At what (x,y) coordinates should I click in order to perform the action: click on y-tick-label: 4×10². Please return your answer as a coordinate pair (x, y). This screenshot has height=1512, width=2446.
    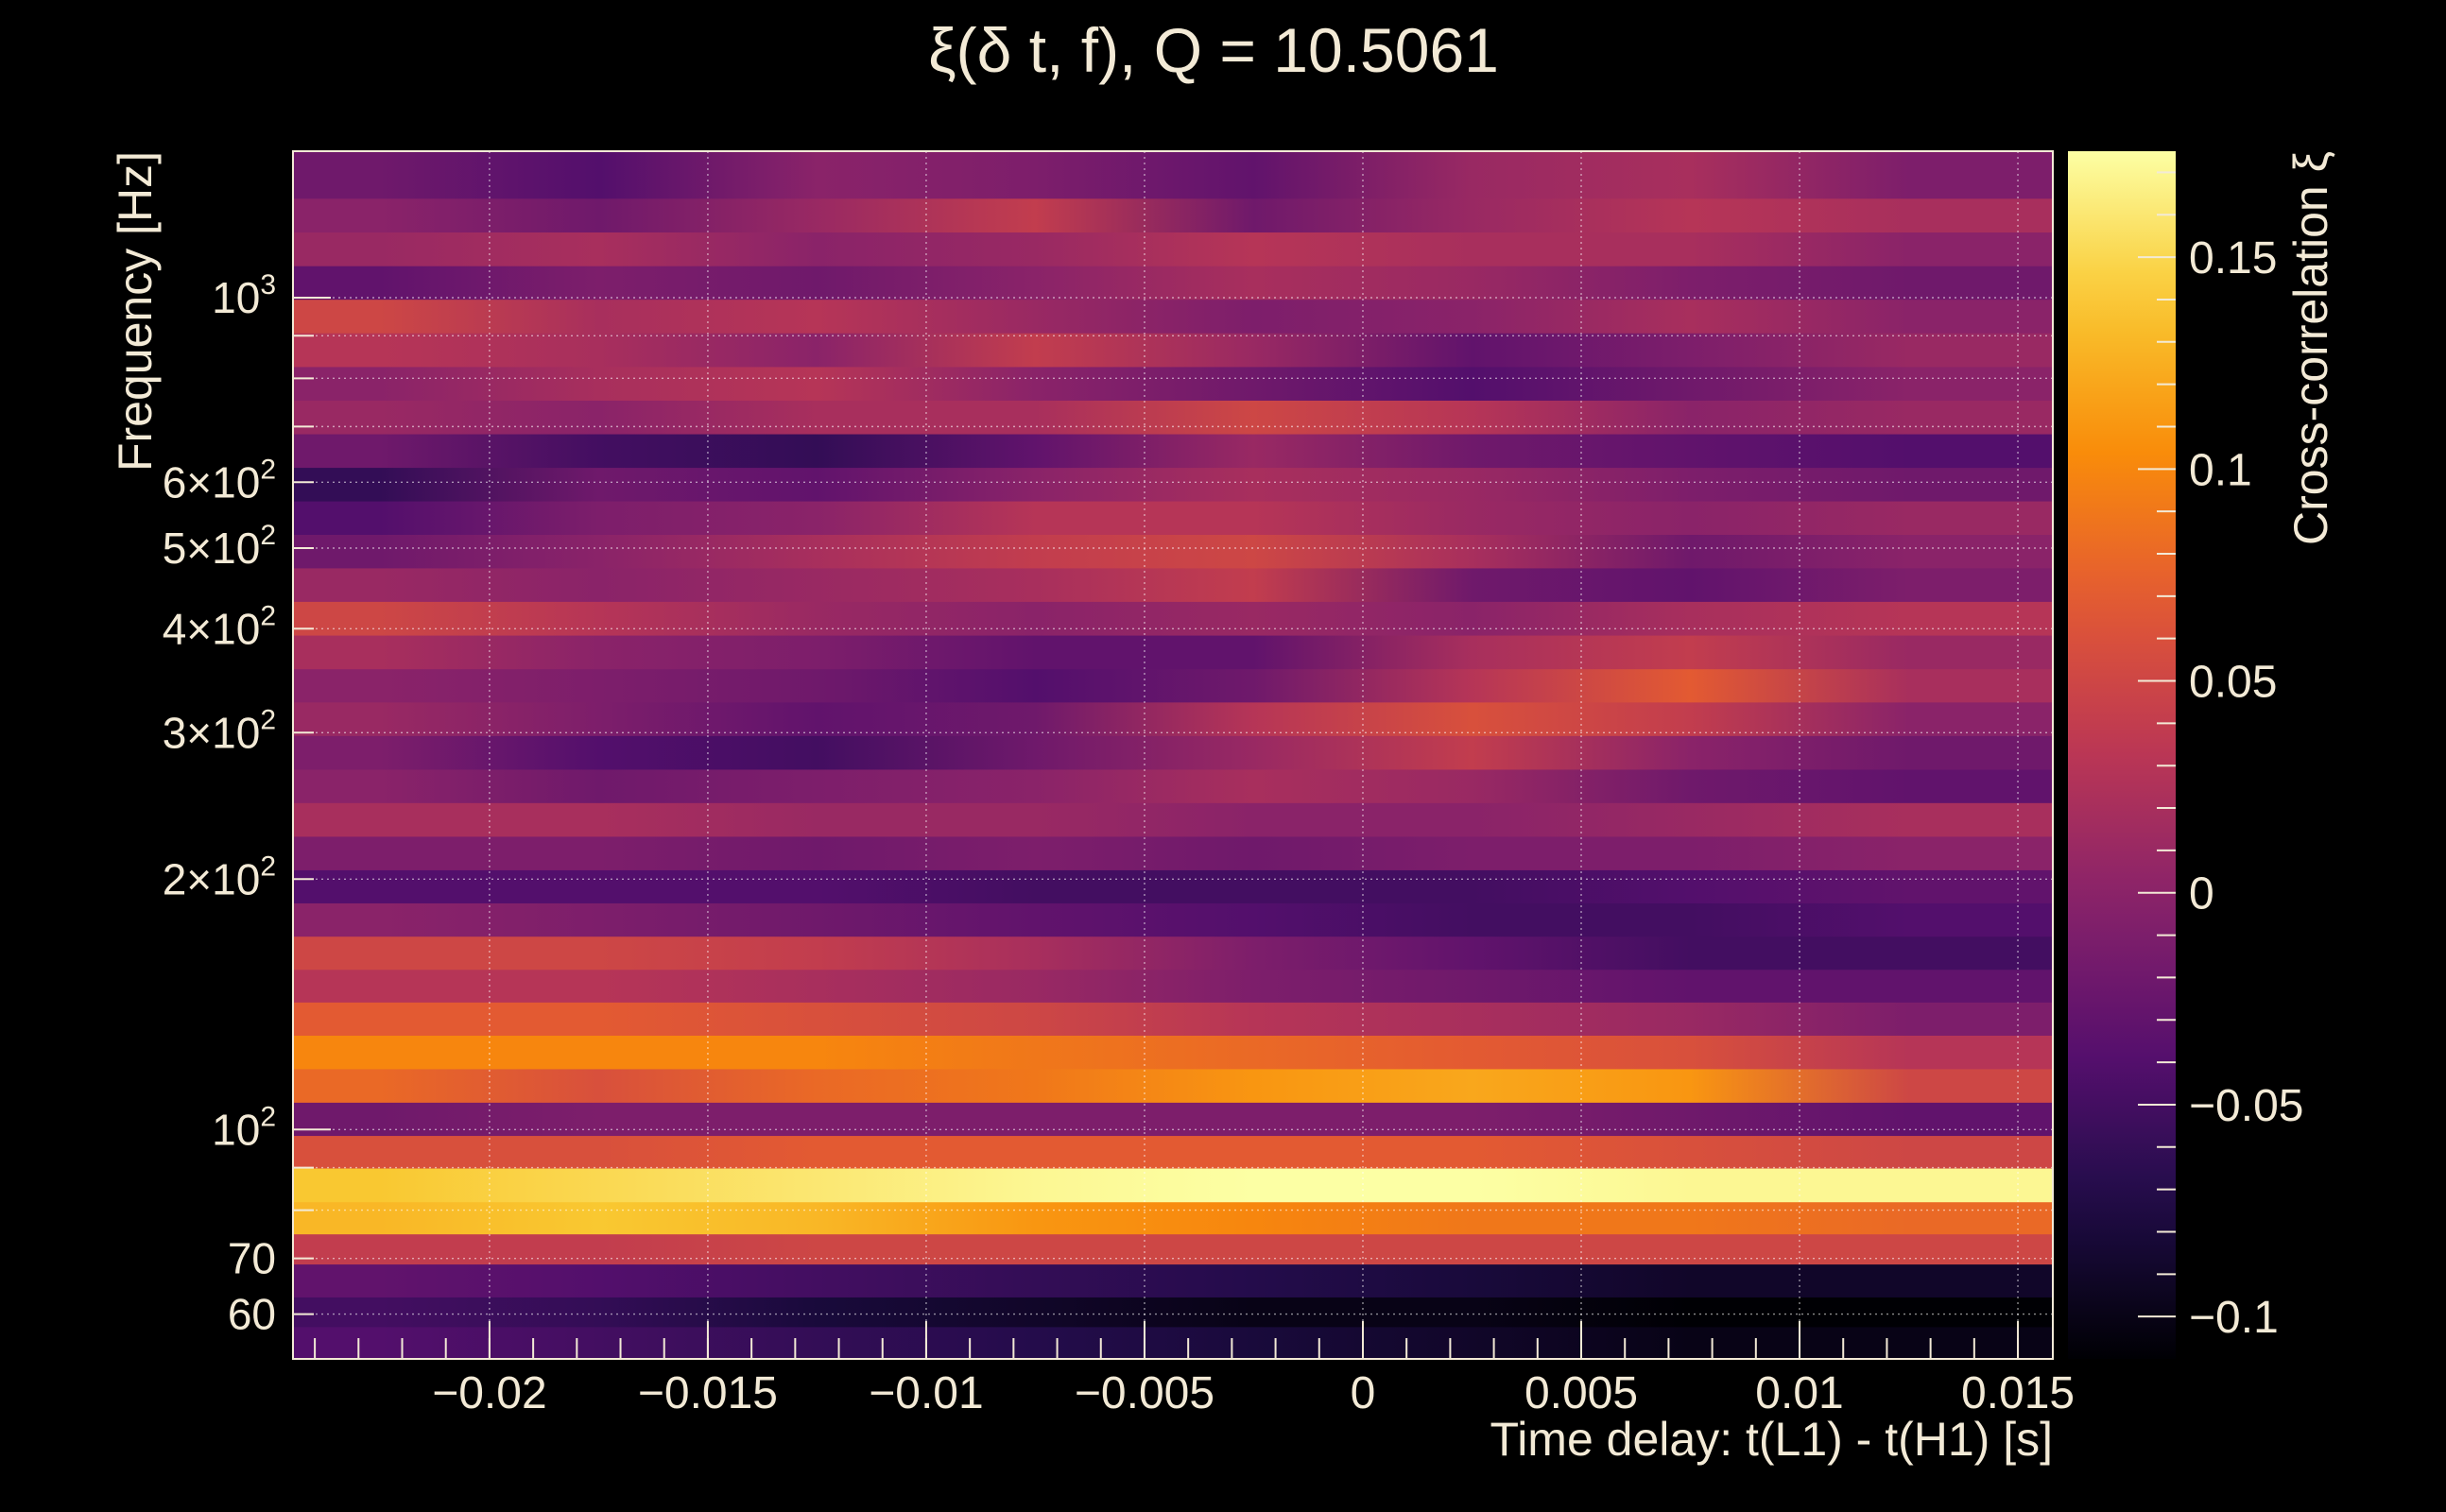
    Looking at the image, I should click on (219, 626).